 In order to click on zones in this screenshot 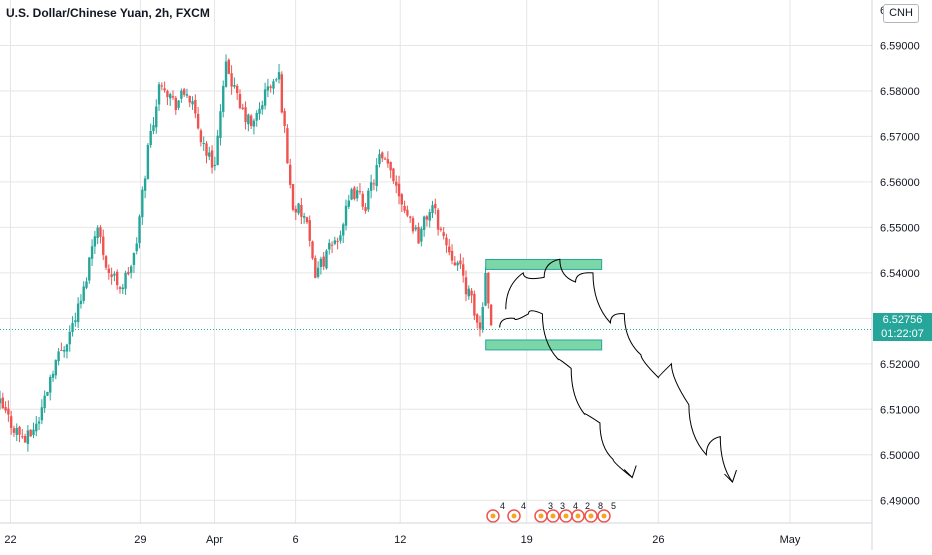, I will do `click(544, 305)`.